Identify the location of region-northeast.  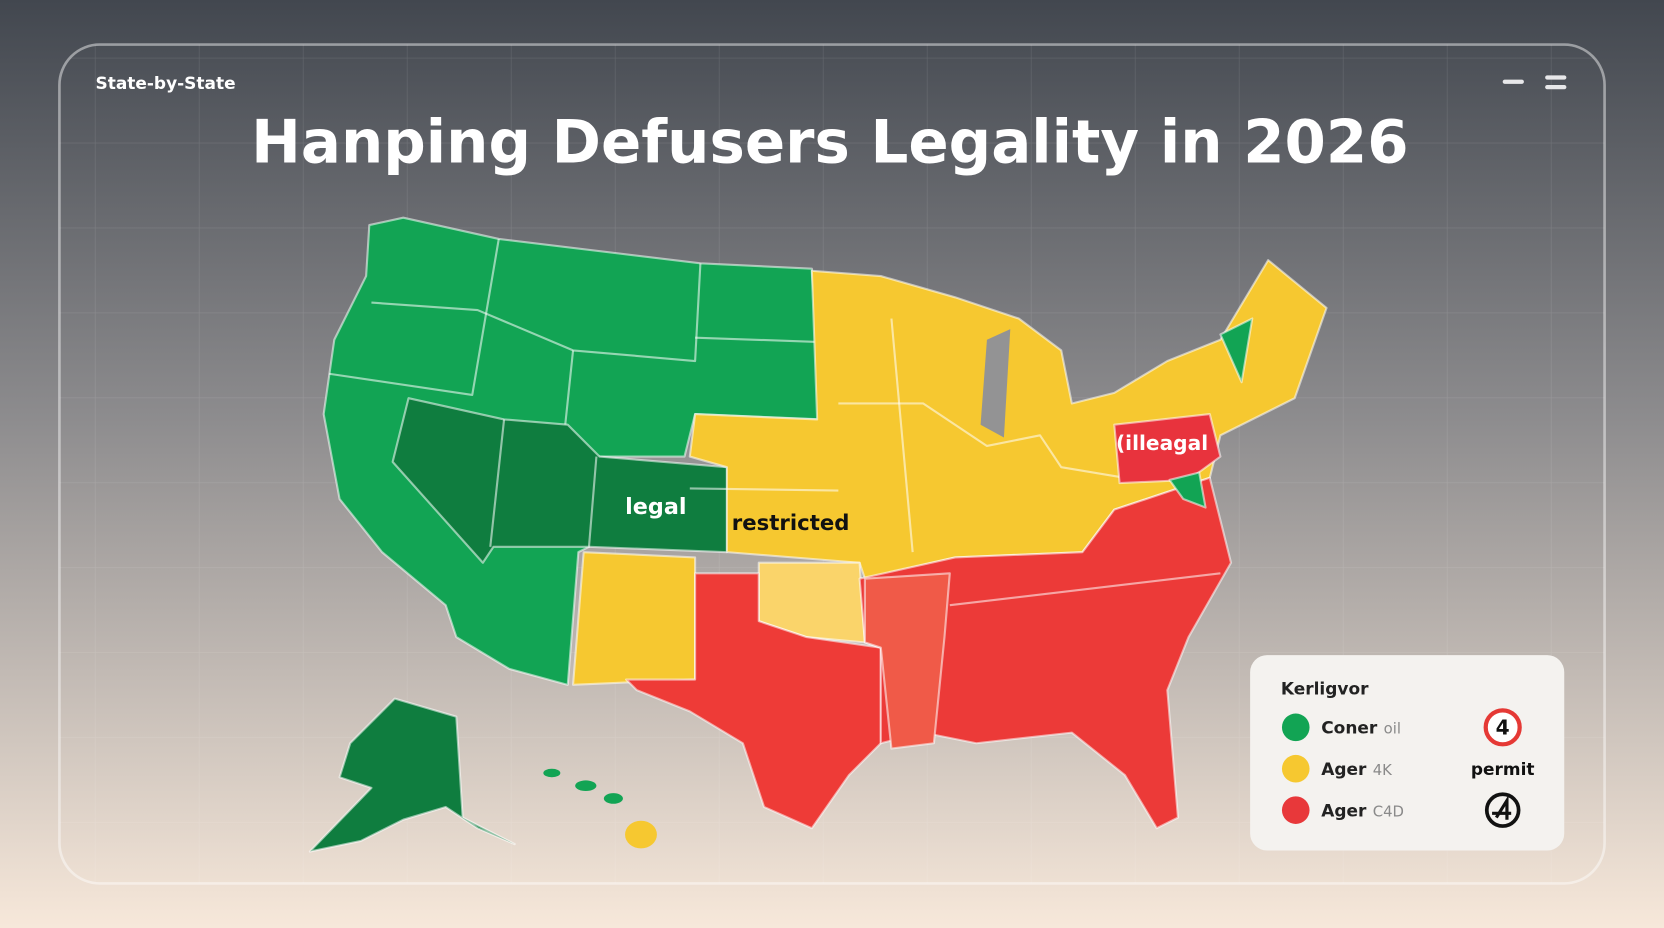
(1167, 449).